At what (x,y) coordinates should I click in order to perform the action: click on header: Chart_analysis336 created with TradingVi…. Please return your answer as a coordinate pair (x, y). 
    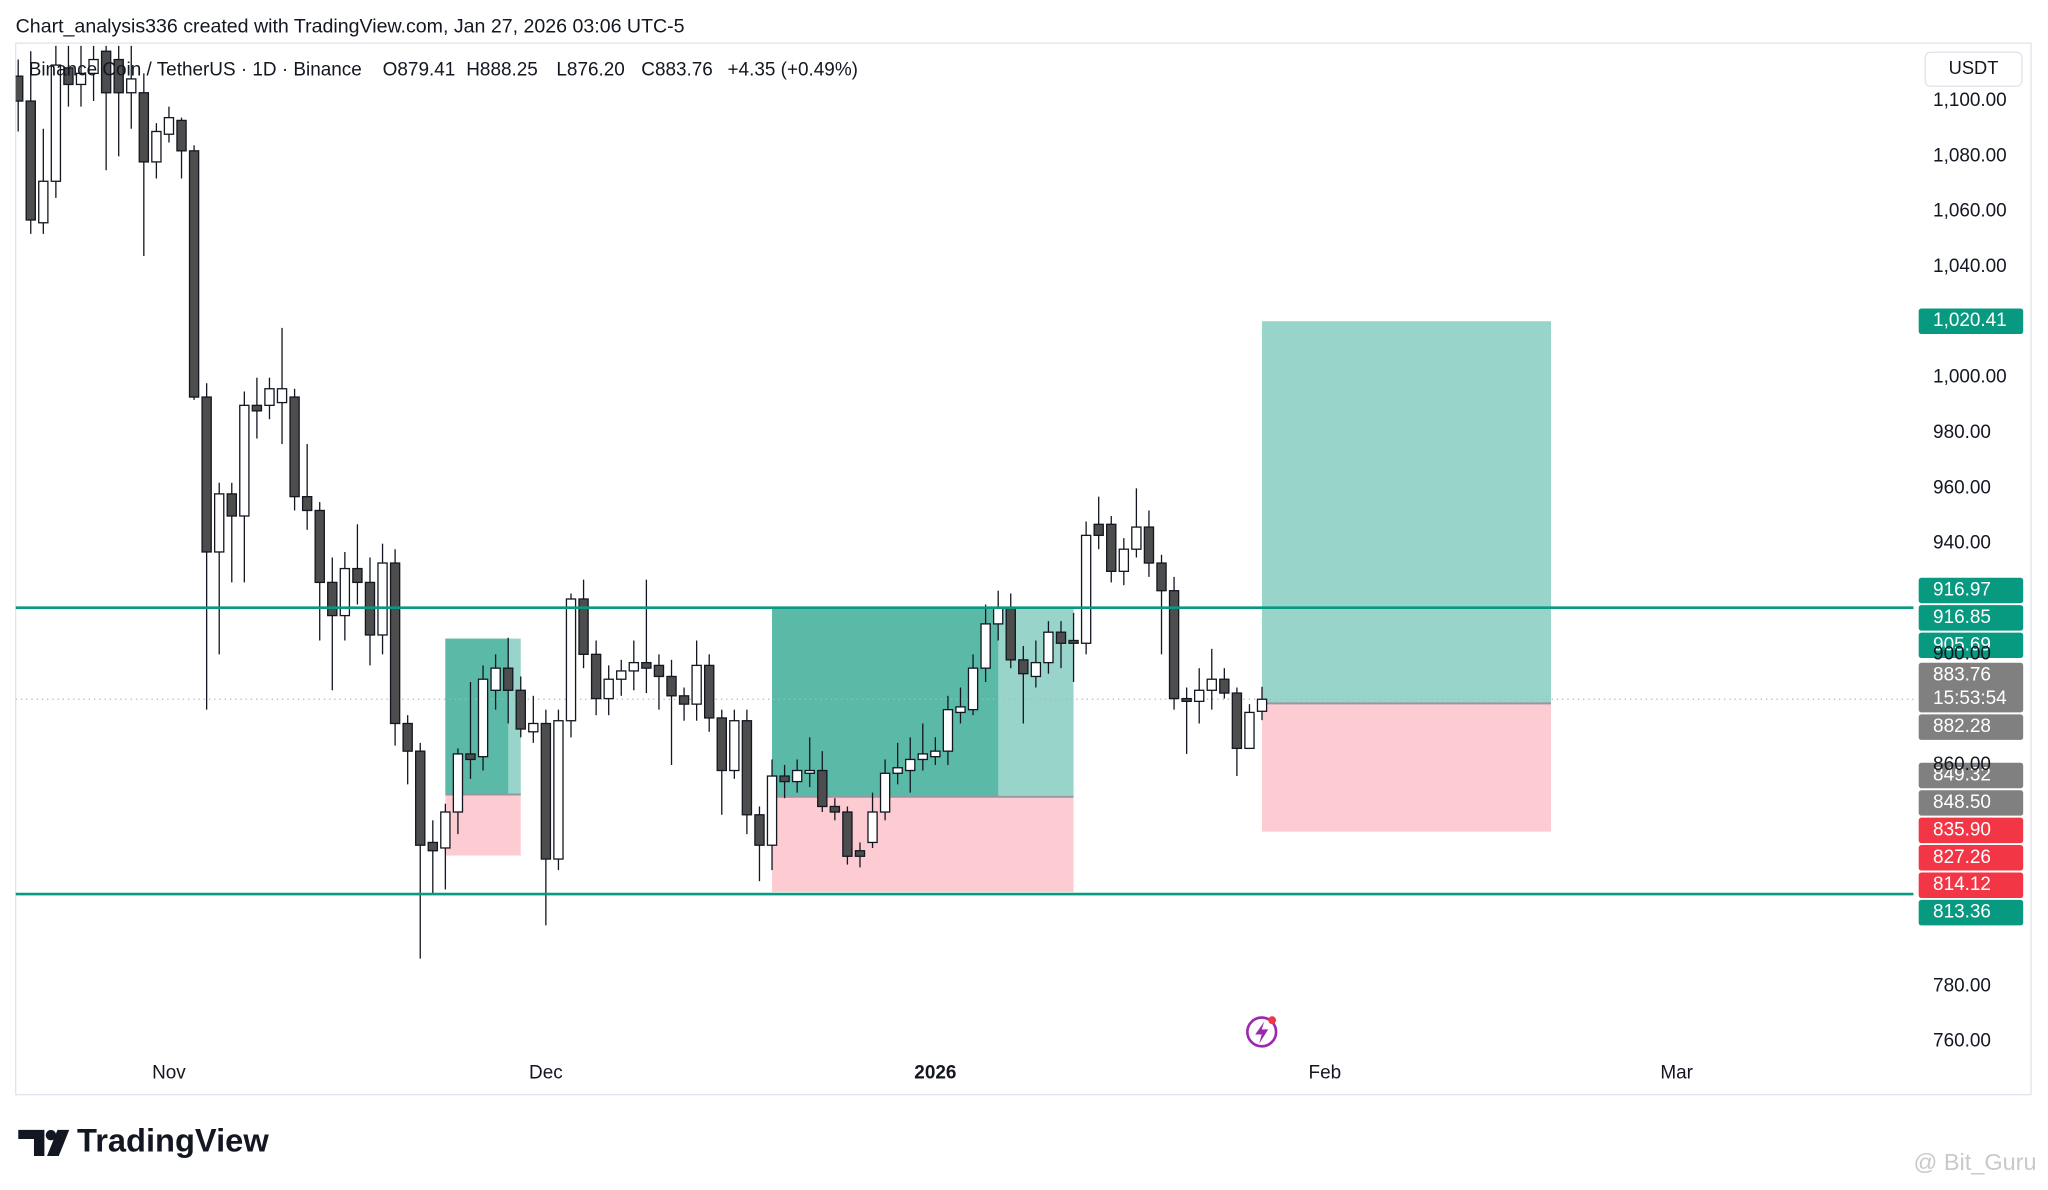
    Looking at the image, I should click on (350, 27).